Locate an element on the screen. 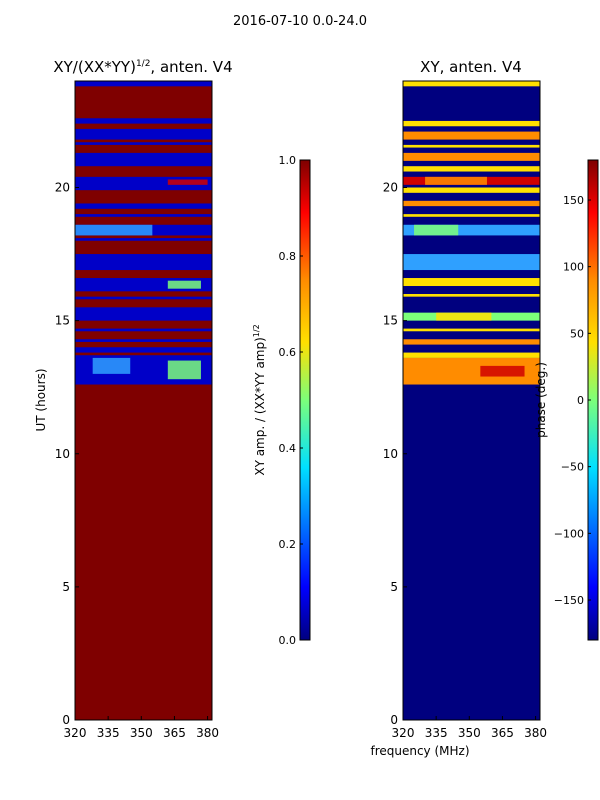 This screenshot has width=600, height=800. colorbar-tick-label: 0.2 is located at coordinates (288, 544).